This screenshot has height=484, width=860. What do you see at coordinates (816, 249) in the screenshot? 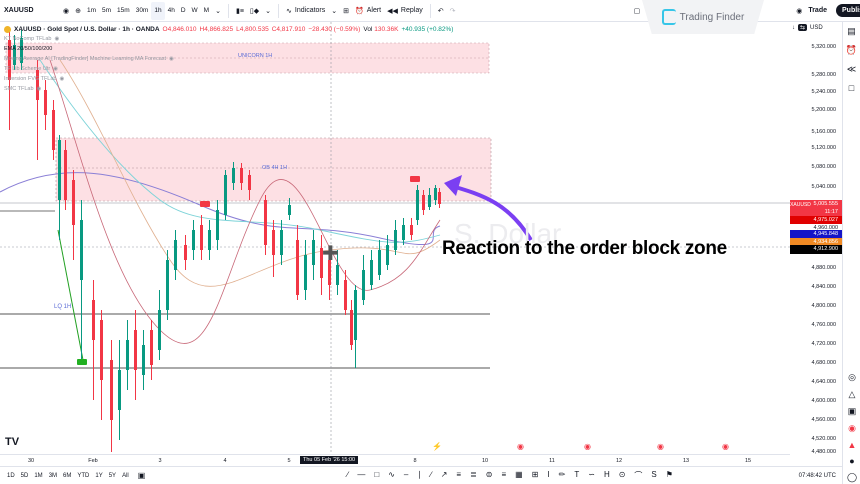
I see `price-tag-ma: 4,912.900` at bounding box center [816, 249].